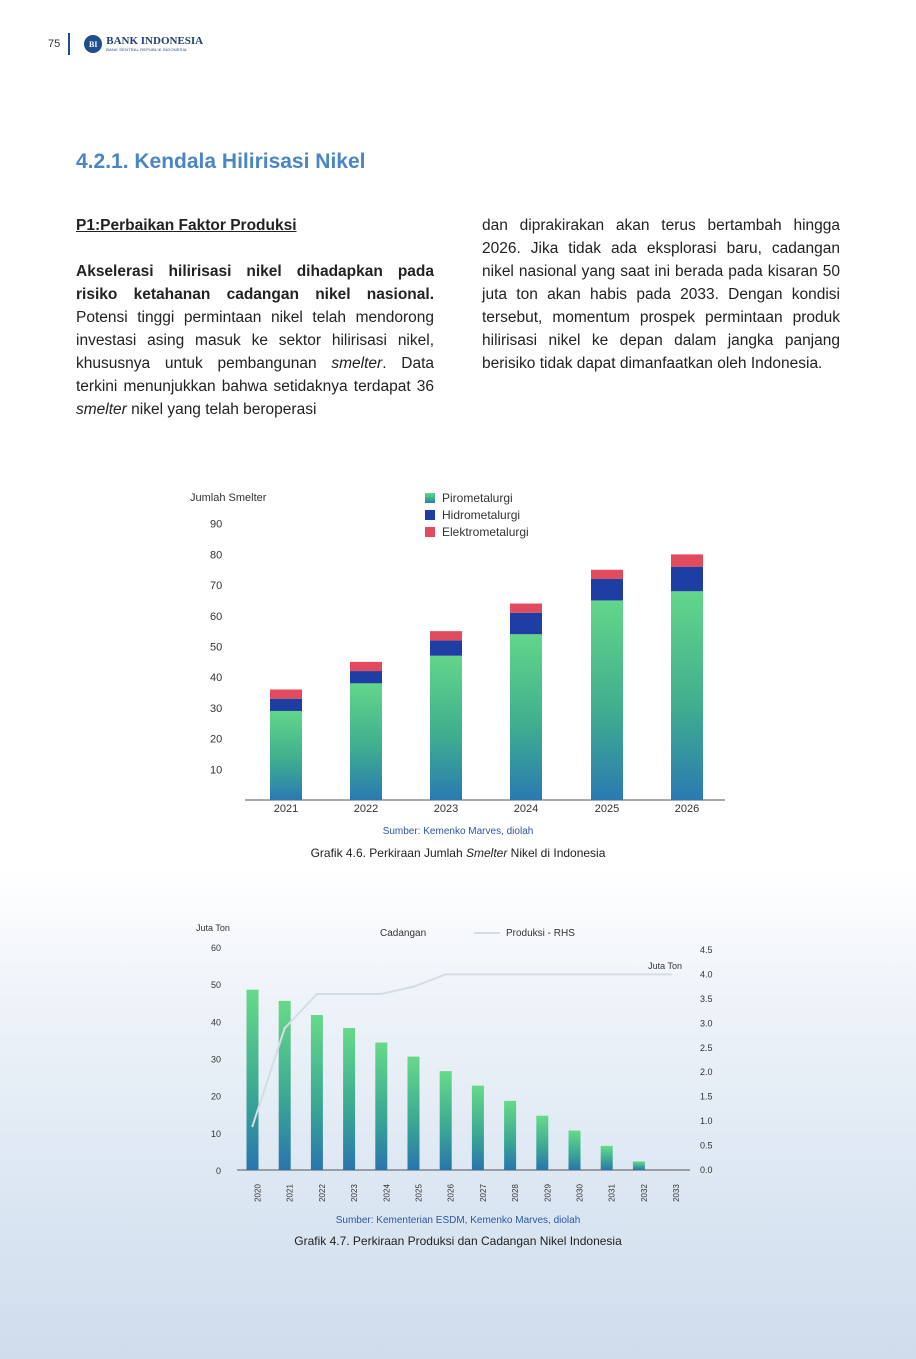  I want to click on chart2-xtick-2023: 2023, so click(354, 1193).